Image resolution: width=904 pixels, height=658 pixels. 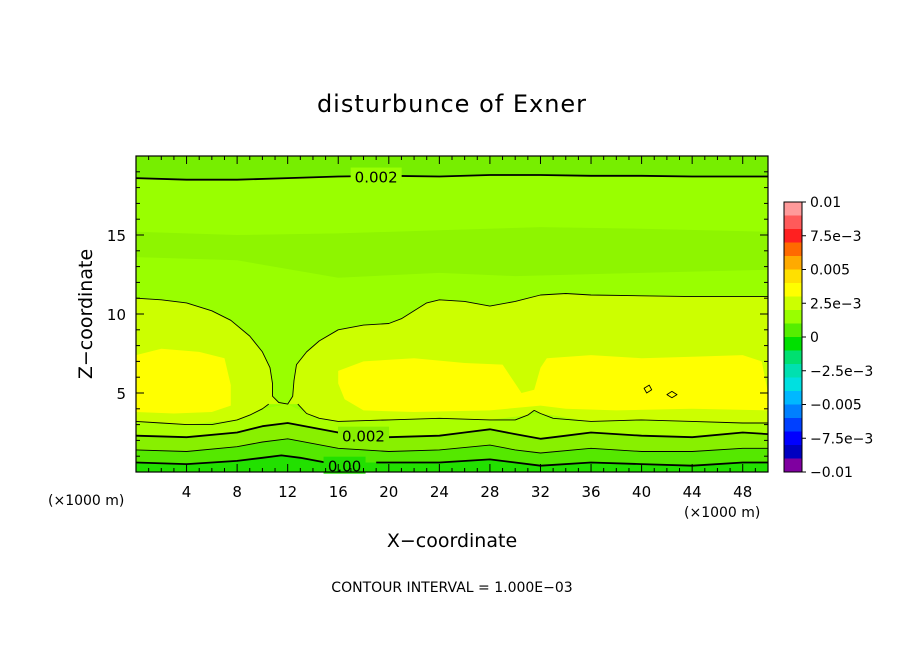 What do you see at coordinates (742, 492) in the screenshot?
I see `x-tick-label: 48` at bounding box center [742, 492].